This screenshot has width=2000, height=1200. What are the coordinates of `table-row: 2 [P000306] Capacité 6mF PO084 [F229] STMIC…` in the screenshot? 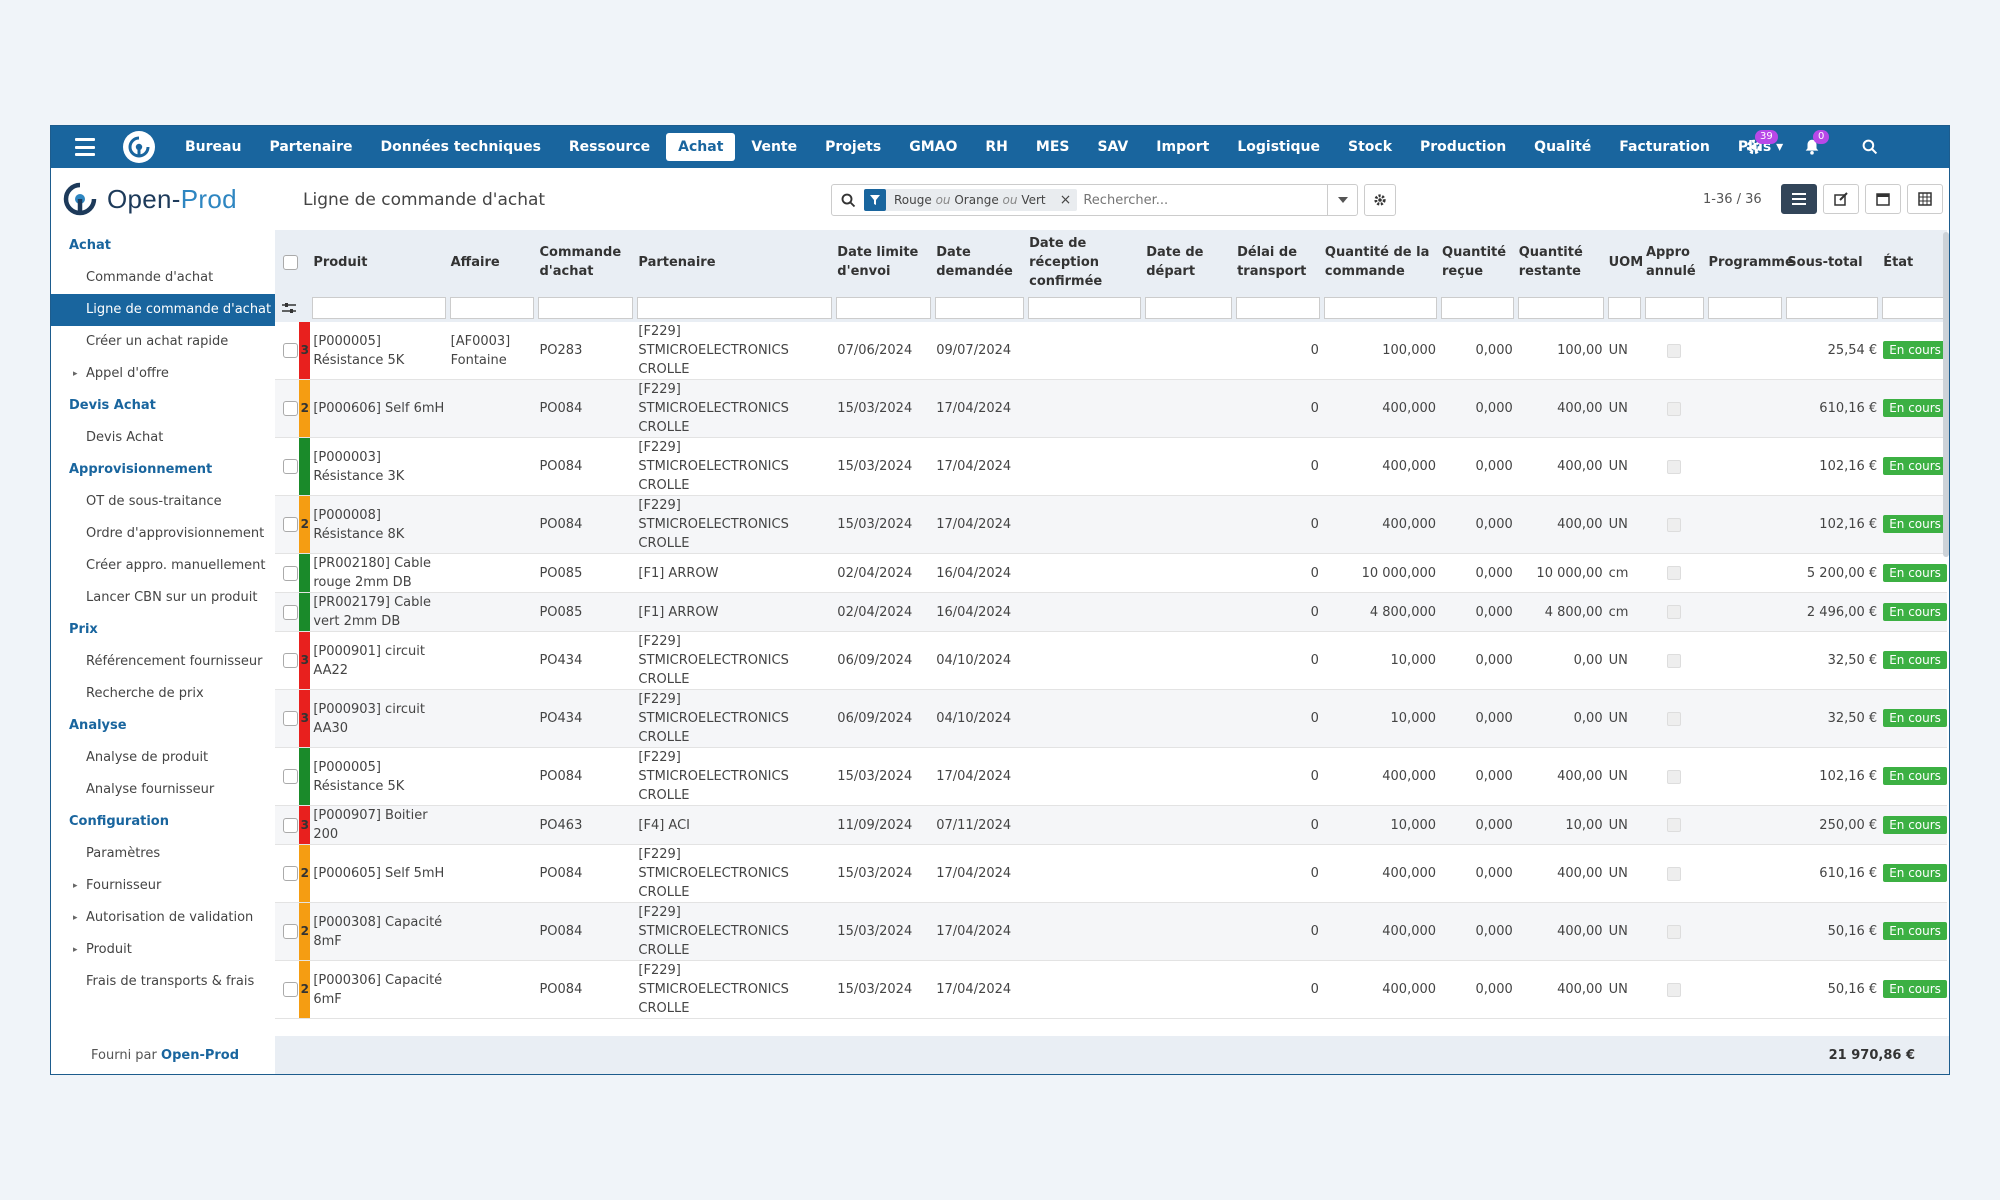 It's located at (1111, 989).